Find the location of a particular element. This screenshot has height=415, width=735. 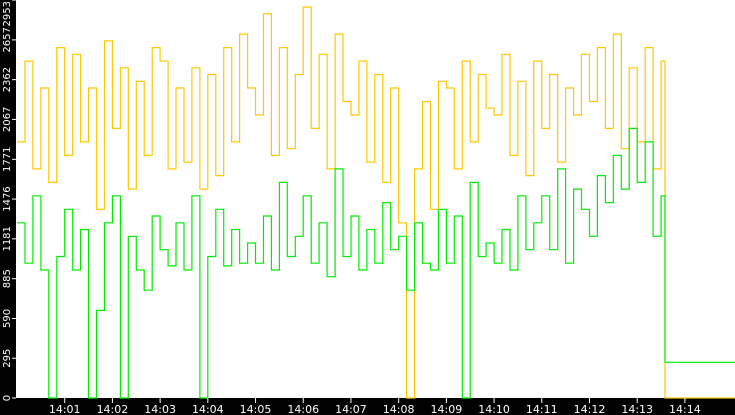

y-tick-label: 295 is located at coordinates (7, 358).